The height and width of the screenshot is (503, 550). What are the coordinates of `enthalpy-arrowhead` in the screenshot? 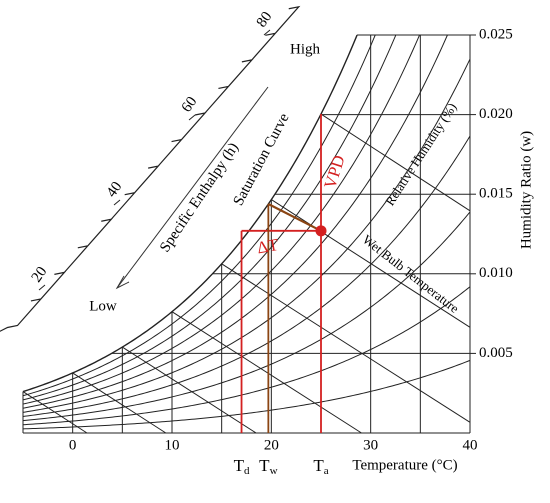 It's located at (122, 282).